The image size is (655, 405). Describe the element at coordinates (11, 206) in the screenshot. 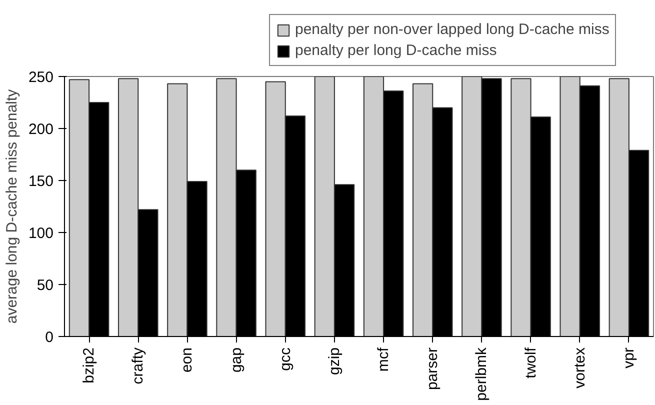

I see `y-axis-title: average long D-cache miss penalty` at that location.